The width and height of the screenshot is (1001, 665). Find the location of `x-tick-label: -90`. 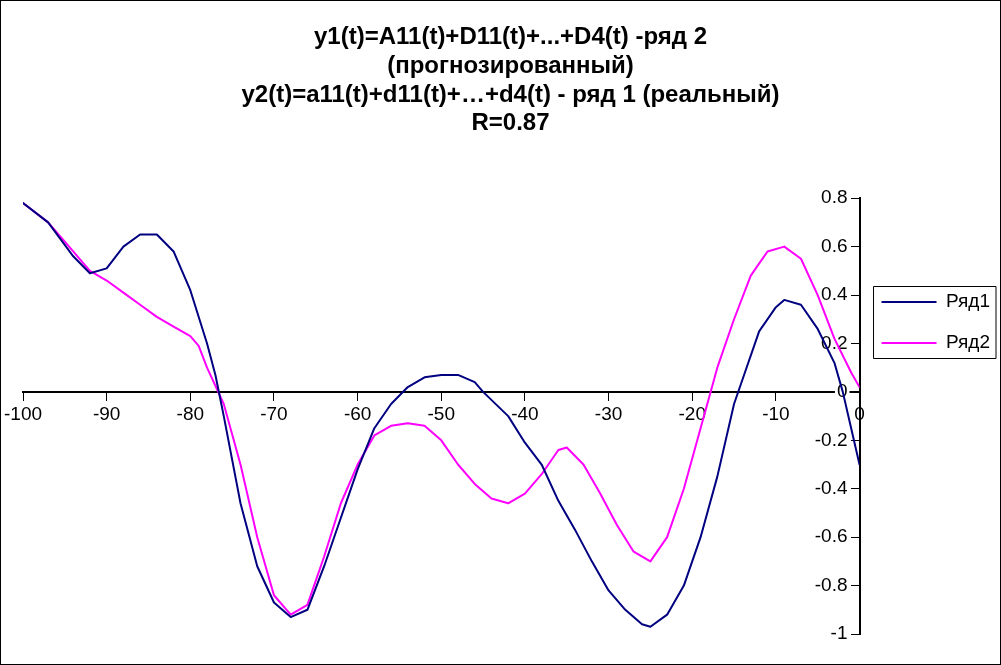

x-tick-label: -90 is located at coordinates (106, 413).